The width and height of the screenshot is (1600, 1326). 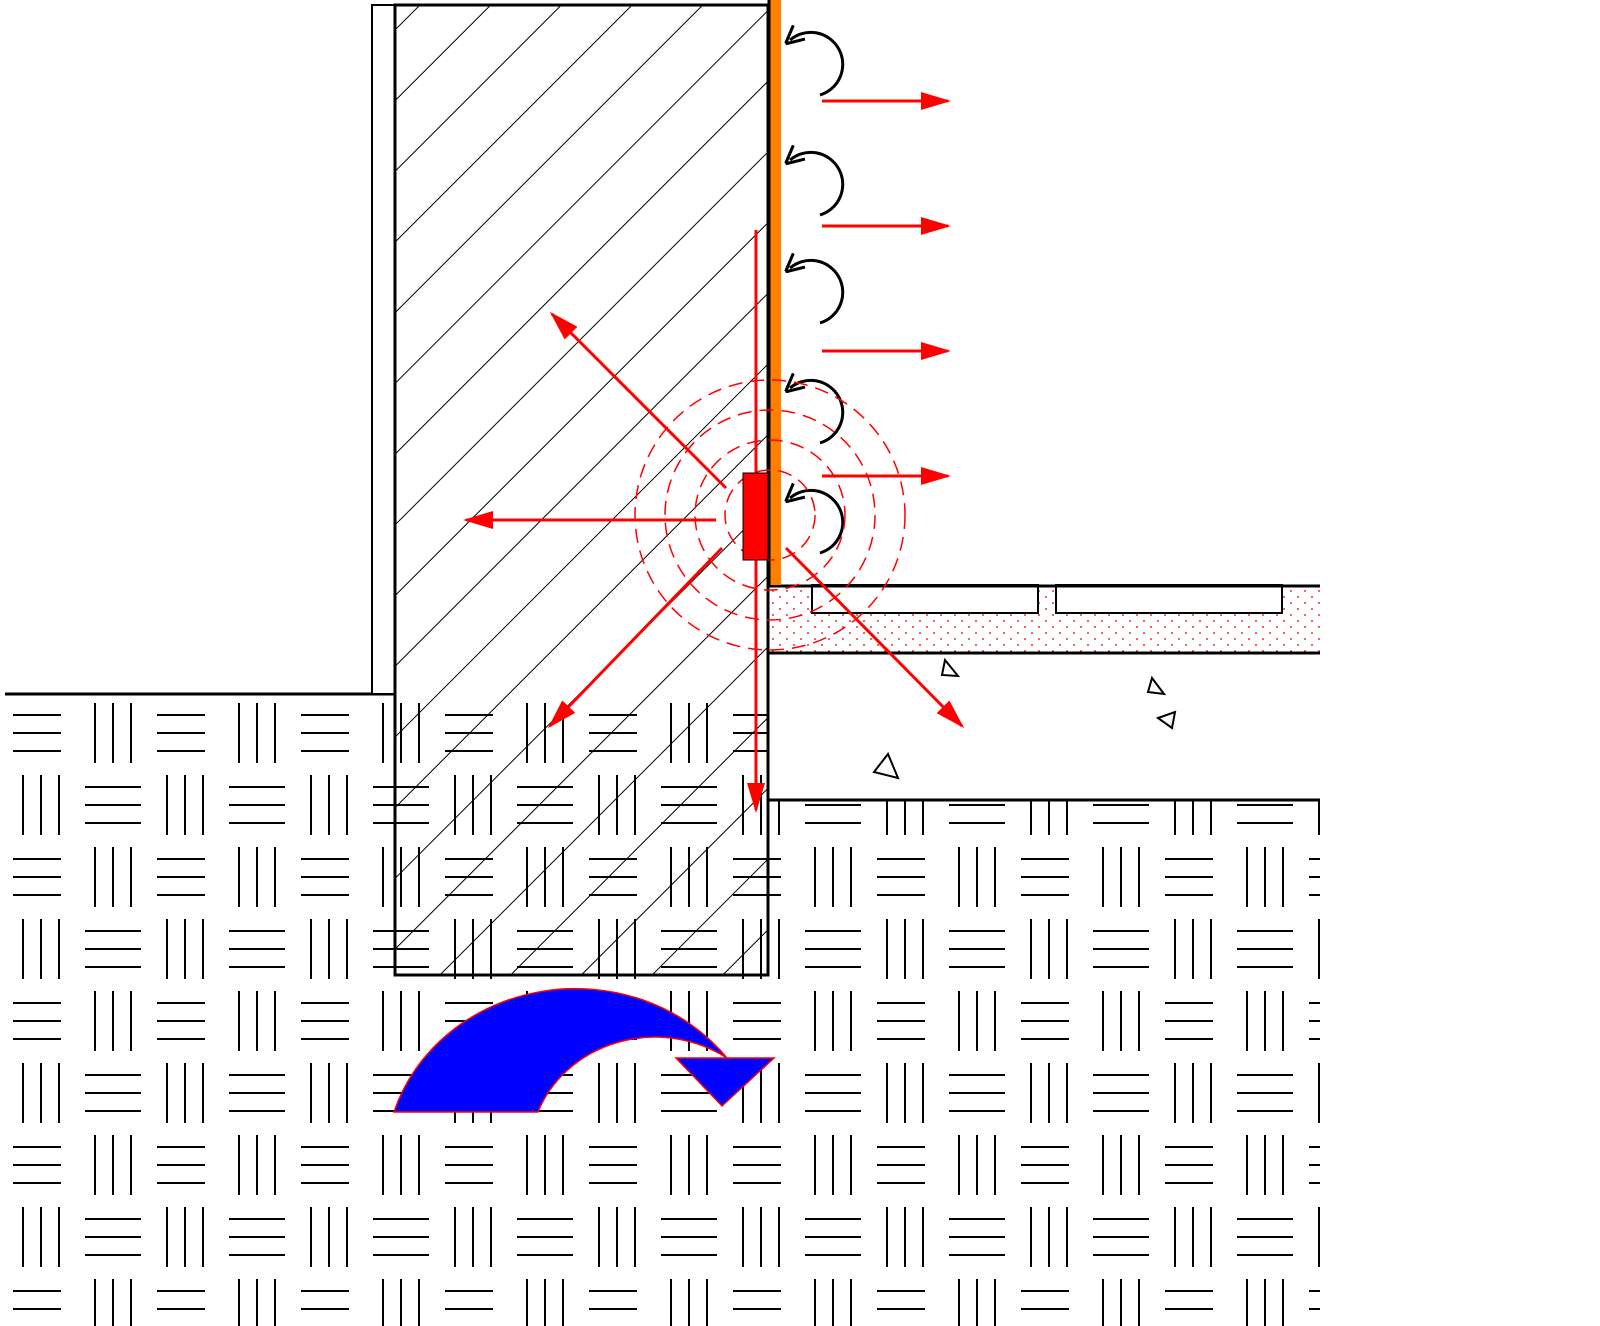 I want to click on slab-lines, so click(x=1044, y=693).